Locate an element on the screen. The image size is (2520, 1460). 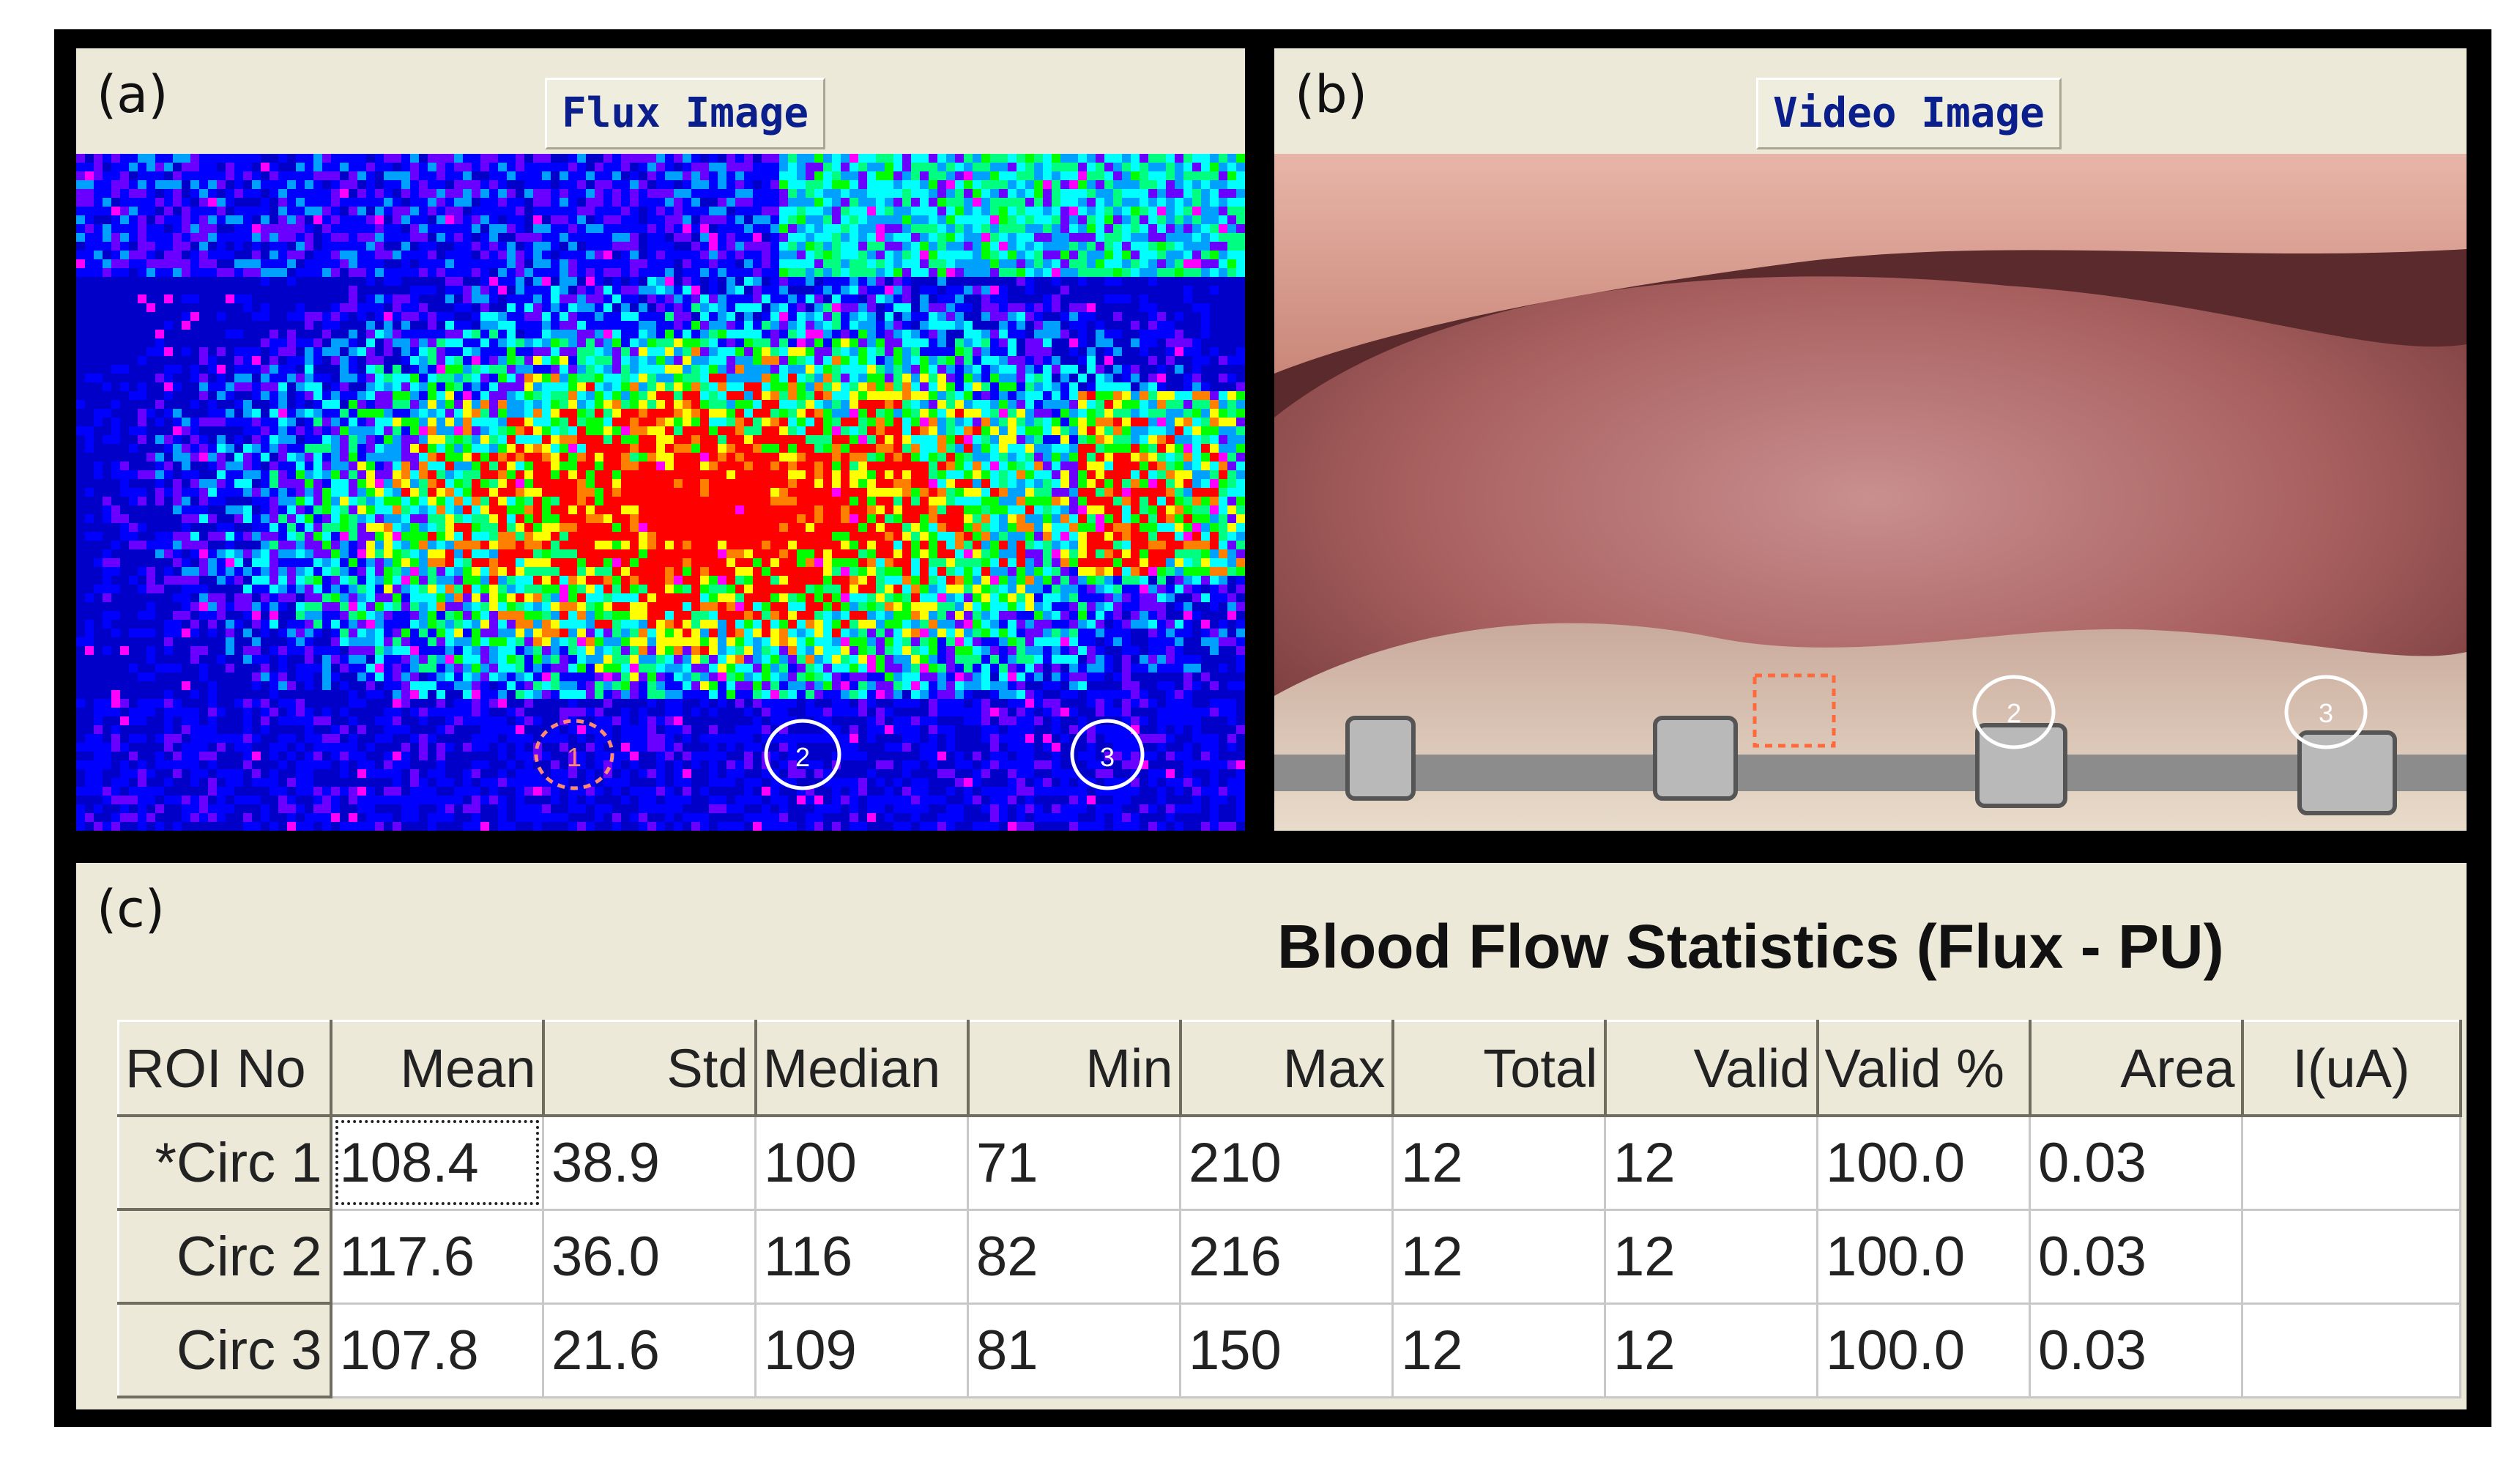
col-header-valid-percent: Valid % is located at coordinates (1924, 1068).